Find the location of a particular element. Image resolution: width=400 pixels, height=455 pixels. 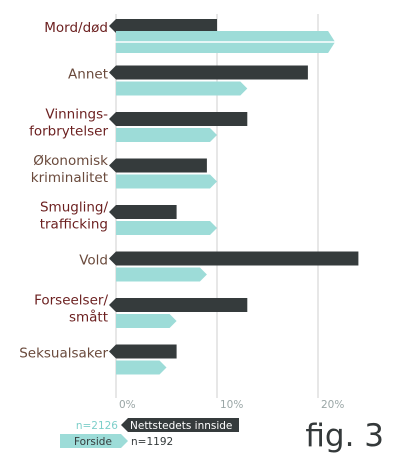

category-label-1: Mord/død is located at coordinates (76, 28).